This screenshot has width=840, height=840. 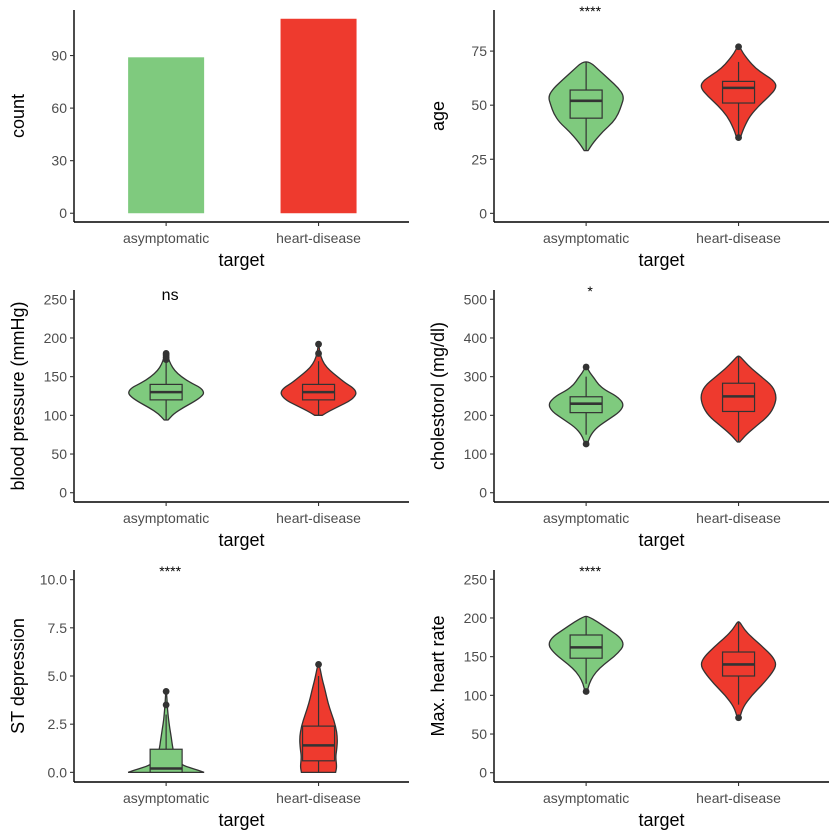 I want to click on y-tick-label: 25, so click(x=479, y=159).